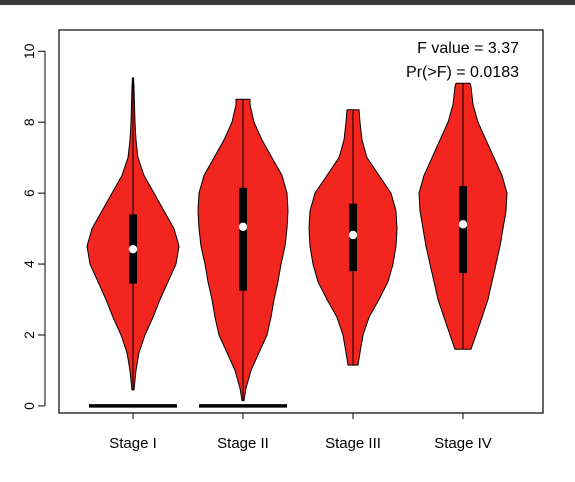 This screenshot has width=575, height=482. I want to click on y-tick-label: 10, so click(29, 51).